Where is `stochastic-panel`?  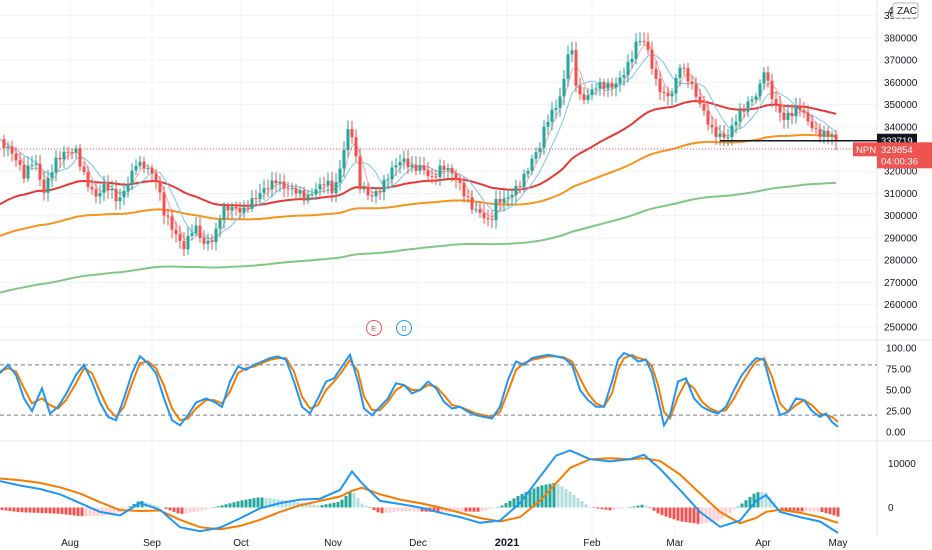 stochastic-panel is located at coordinates (438, 389).